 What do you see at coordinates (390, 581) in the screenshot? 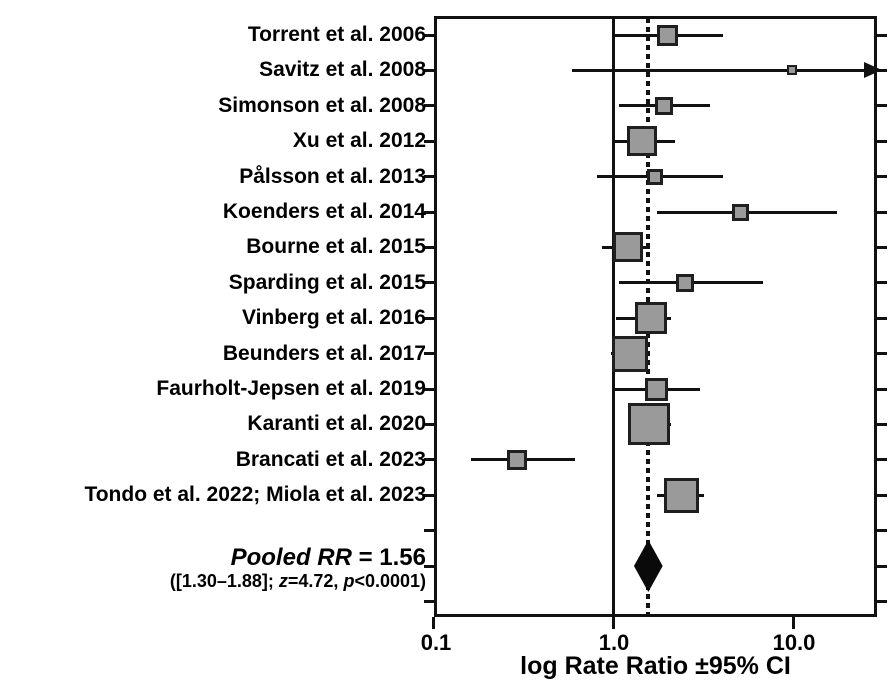
I see `pooled-label-segment: <0.0001)` at bounding box center [390, 581].